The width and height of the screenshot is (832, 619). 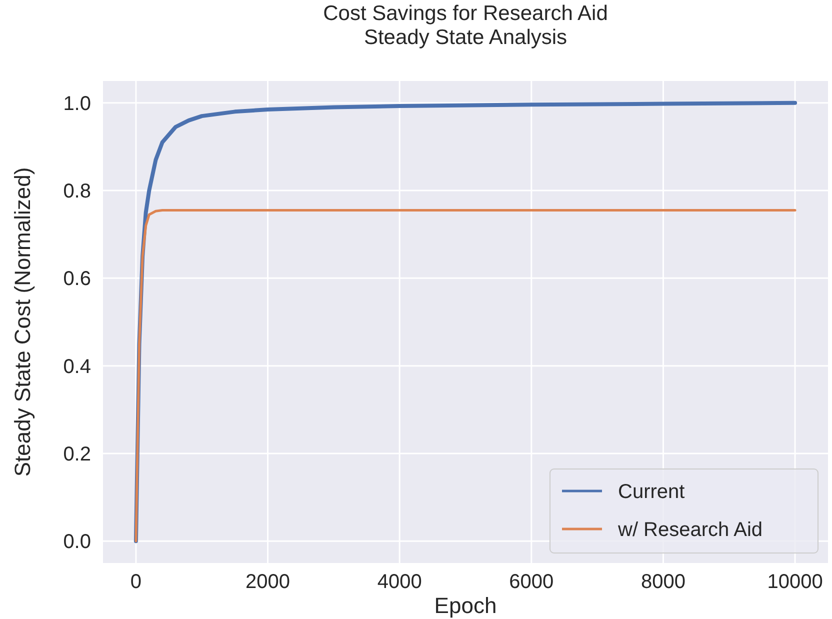 What do you see at coordinates (77, 103) in the screenshot?
I see `y-tick-label: 1.0` at bounding box center [77, 103].